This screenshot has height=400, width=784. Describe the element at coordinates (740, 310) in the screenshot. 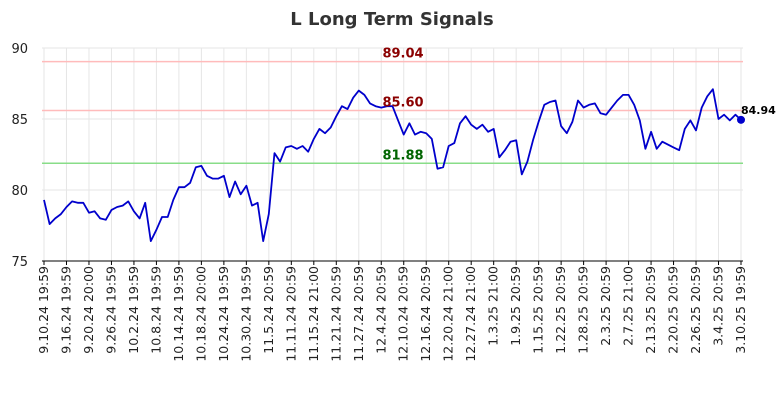

I see `x-tick-label: 3.10.25 19:59` at that location.